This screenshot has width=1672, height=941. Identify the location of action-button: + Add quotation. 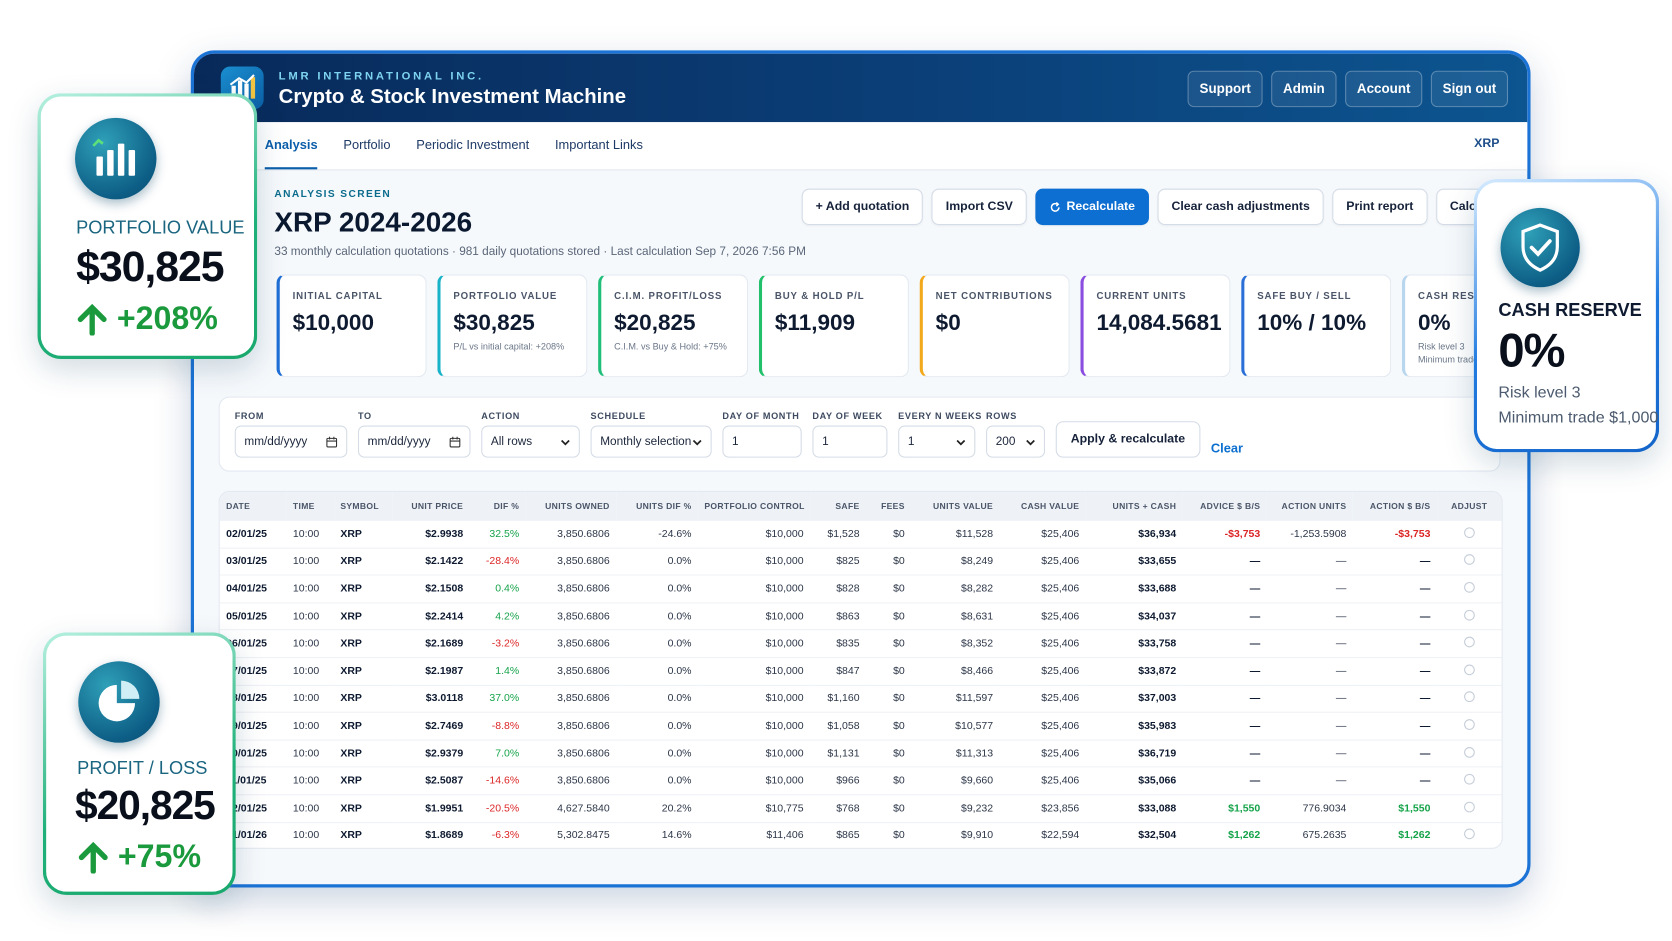
(862, 207).